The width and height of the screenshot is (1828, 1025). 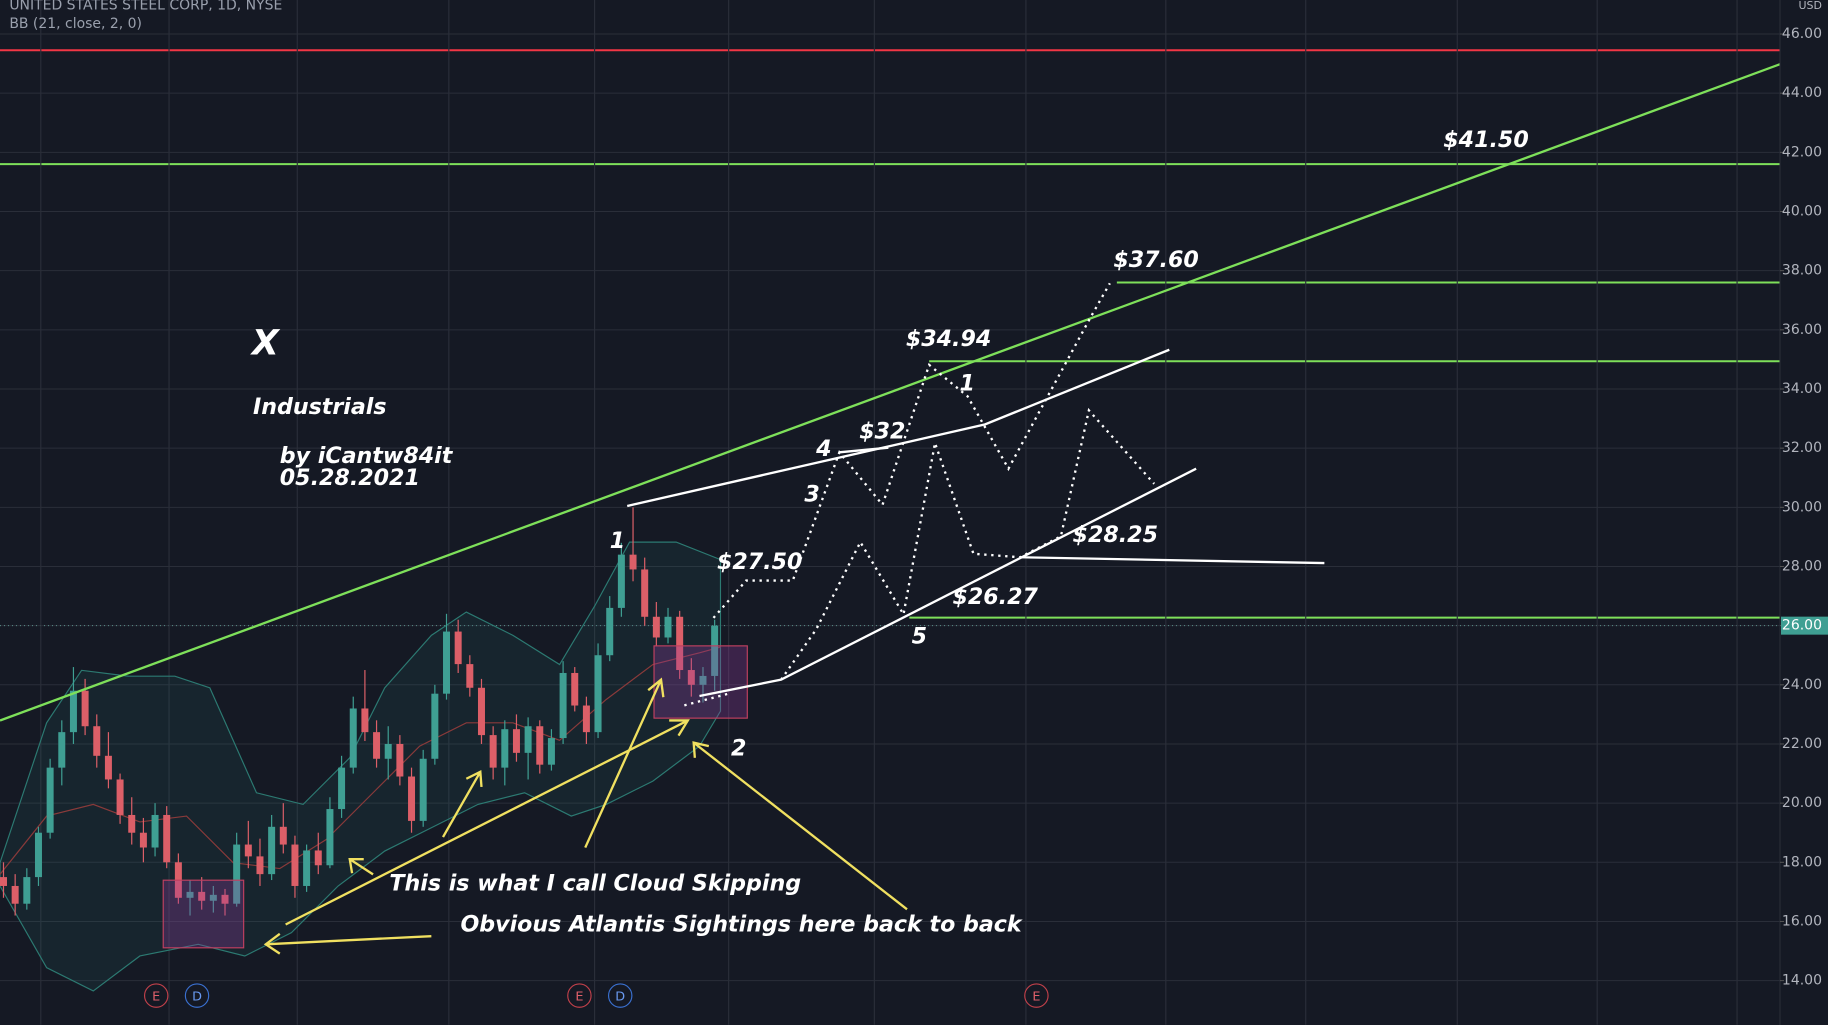 What do you see at coordinates (75, 24) in the screenshot?
I see `indicator: BB (21, close, 2, 0)` at bounding box center [75, 24].